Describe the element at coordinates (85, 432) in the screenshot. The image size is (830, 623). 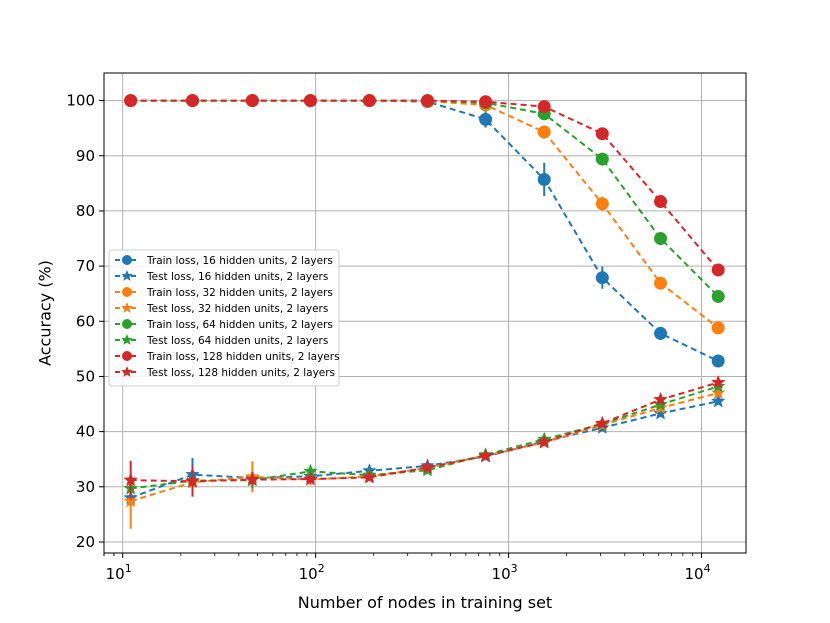
I see `y-tick-label: 40` at that location.